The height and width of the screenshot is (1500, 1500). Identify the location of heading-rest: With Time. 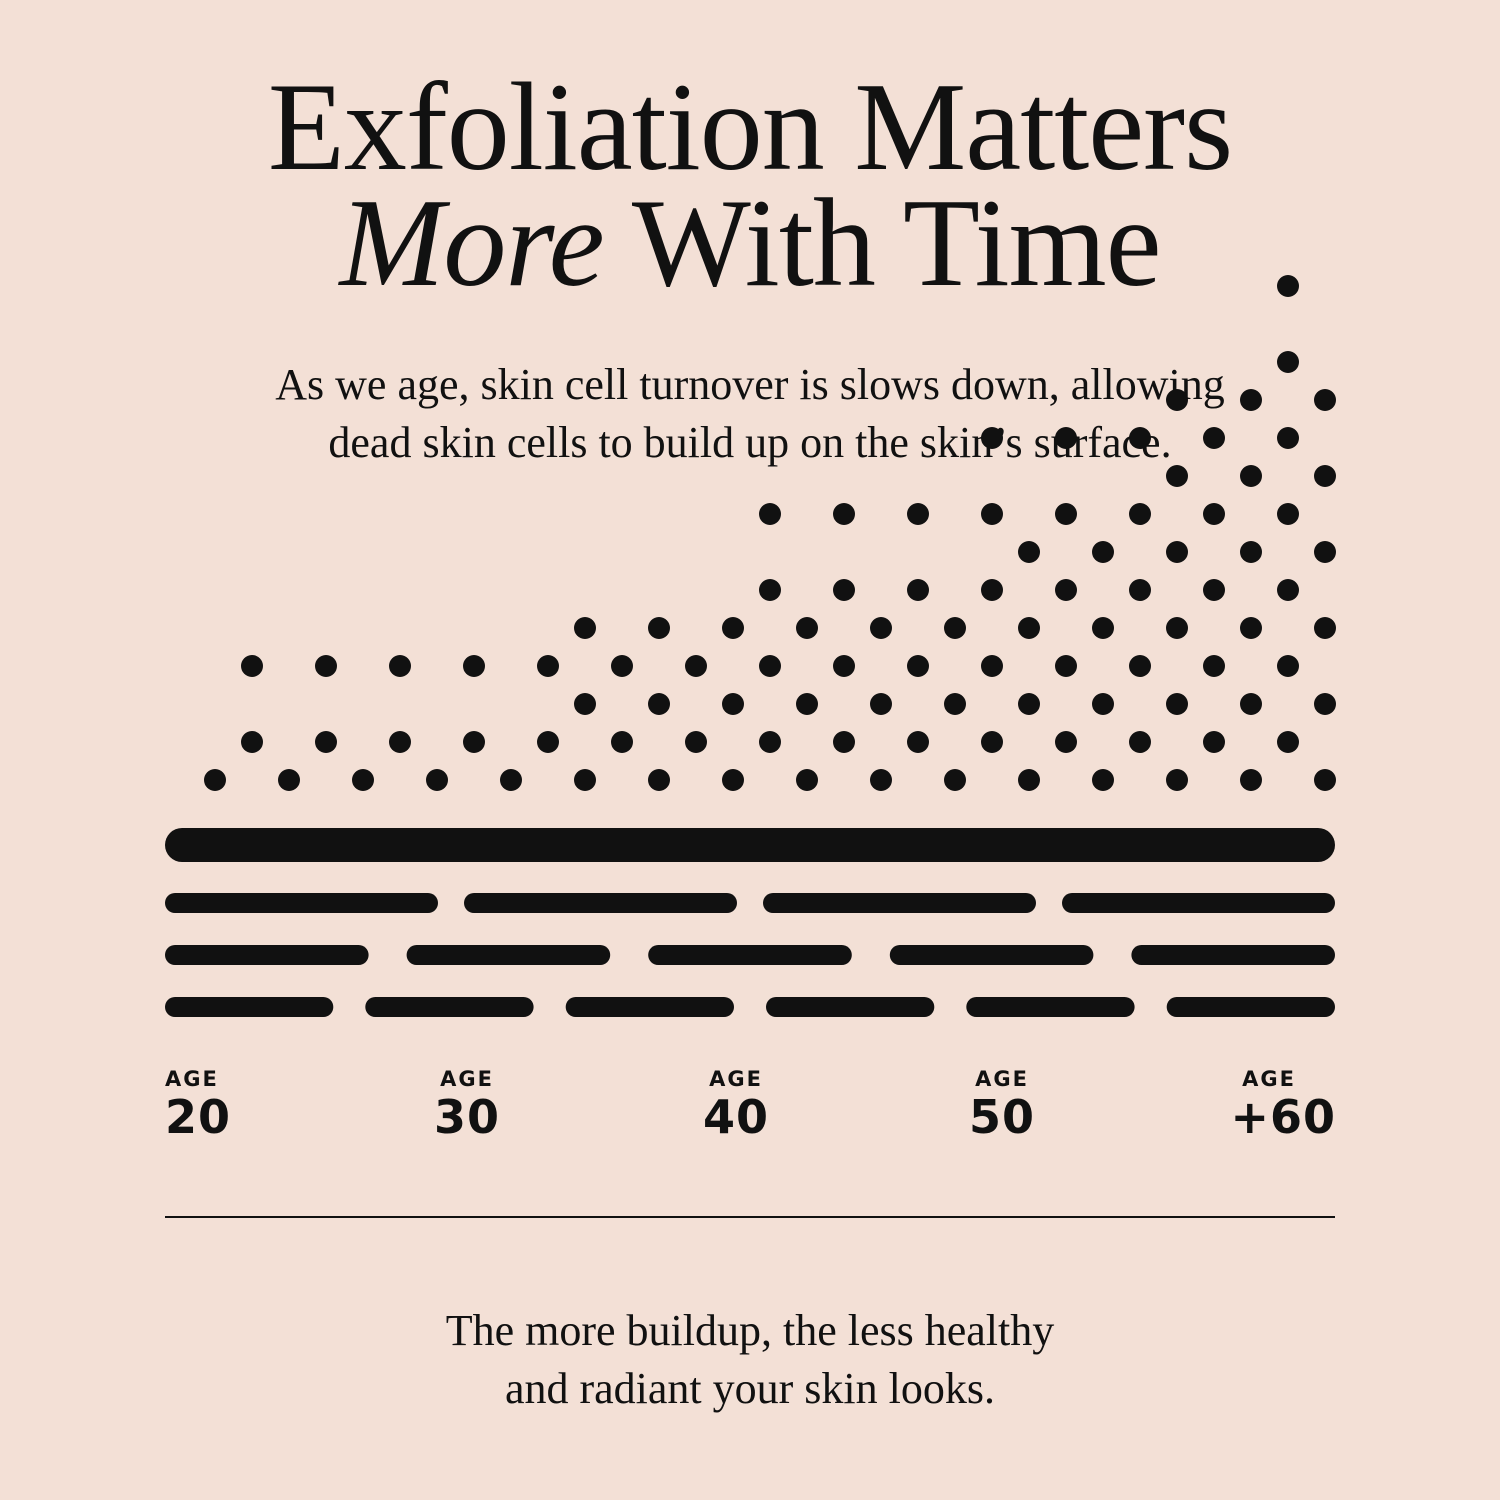
(882, 243).